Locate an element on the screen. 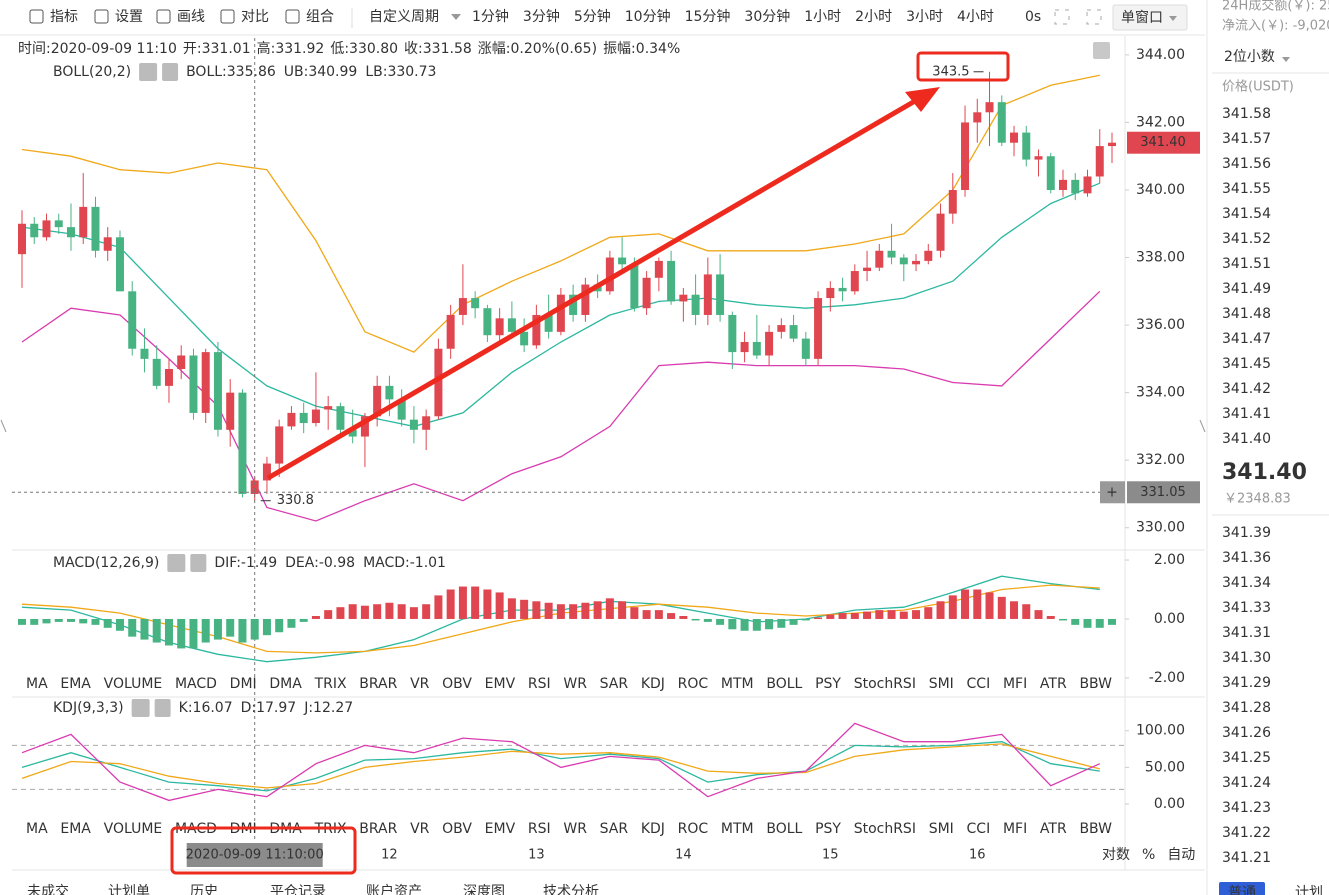 Image resolution: width=1329 pixels, height=895 pixels. custom-period: 自定义周期 is located at coordinates (404, 17).